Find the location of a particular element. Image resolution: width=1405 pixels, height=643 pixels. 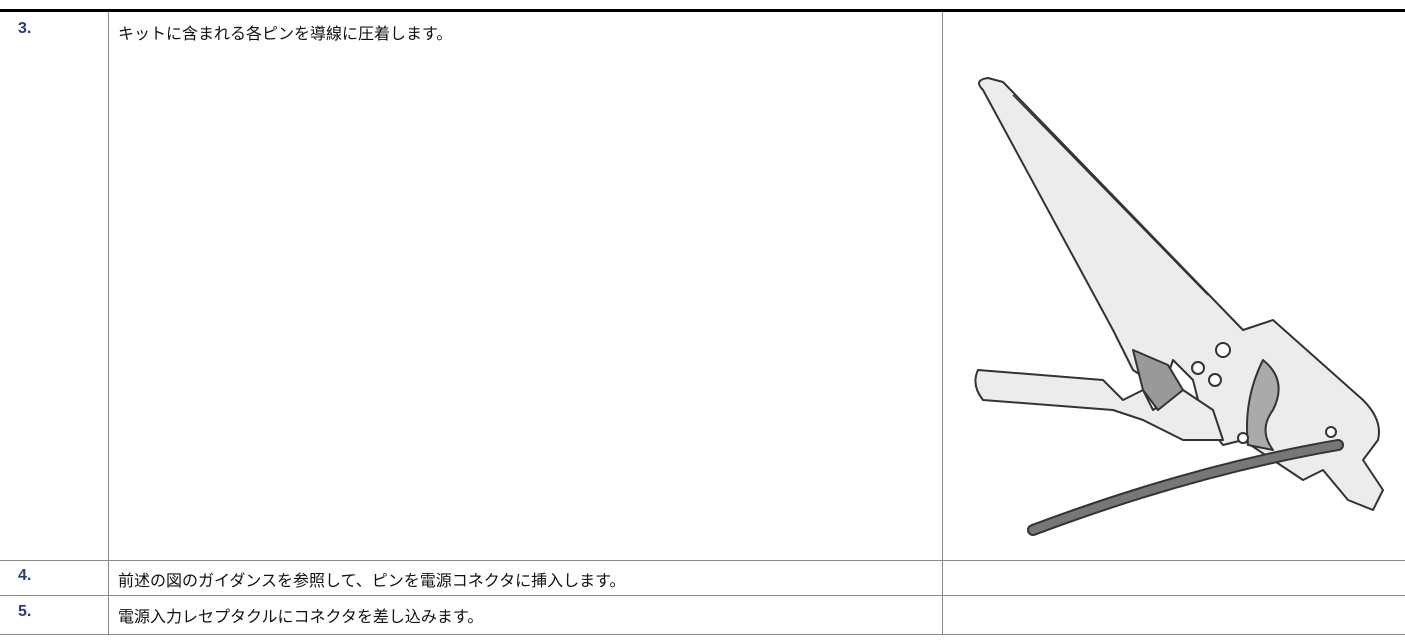

top-rule is located at coordinates (702, 10).